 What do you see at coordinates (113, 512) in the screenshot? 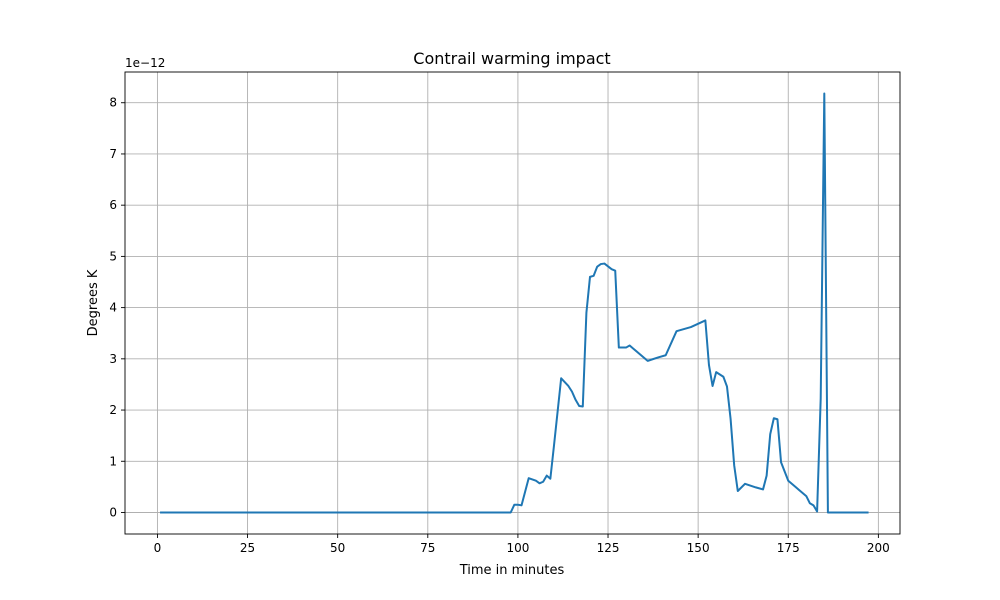
I see `y-tick-label: 0` at bounding box center [113, 512].